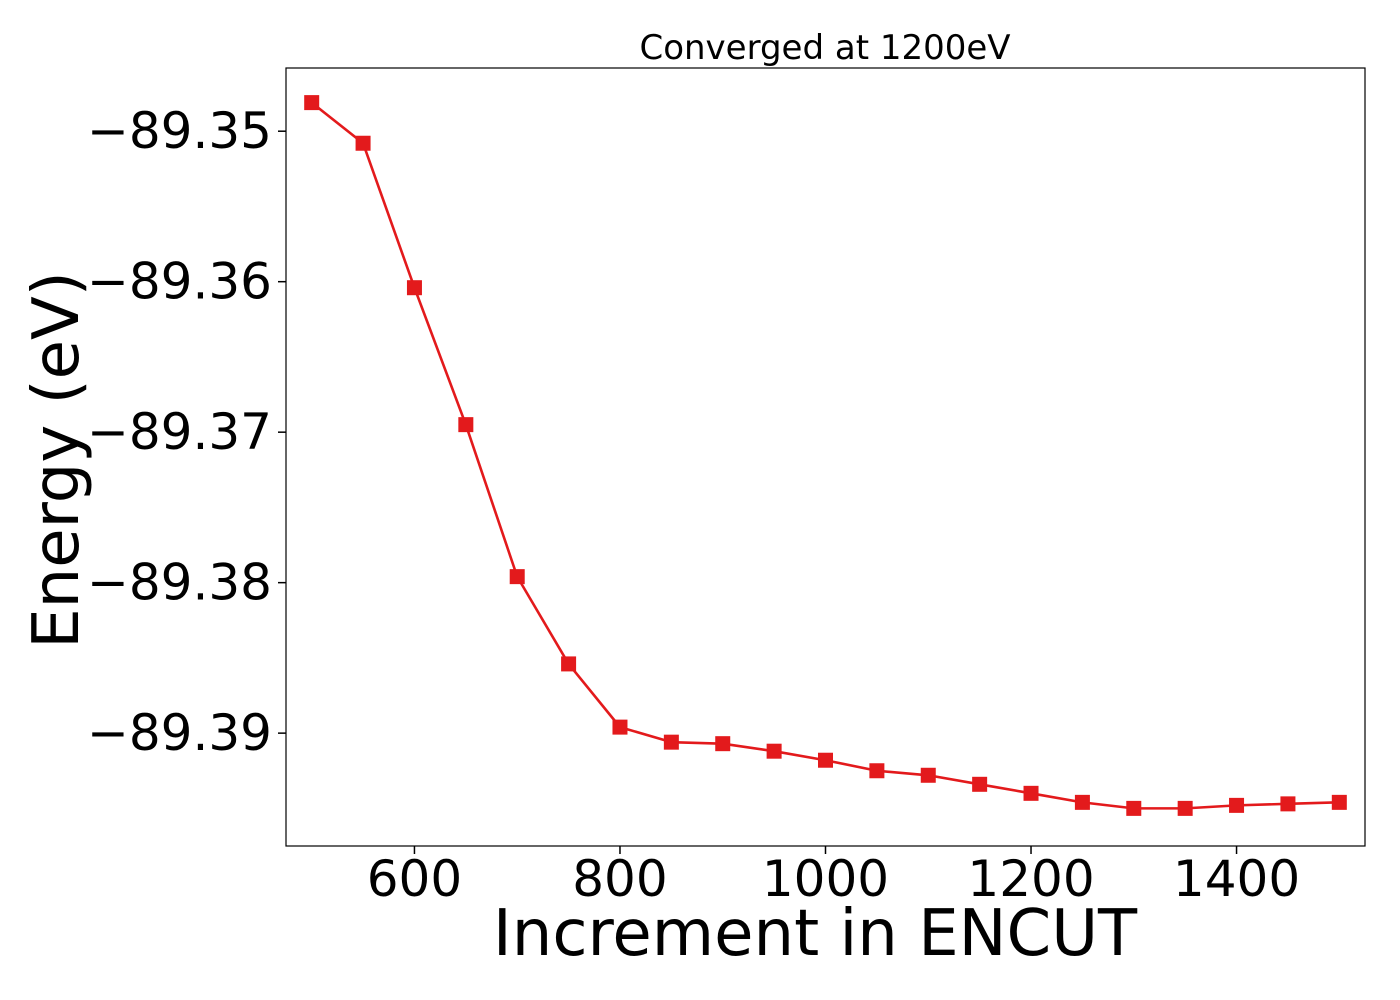 The image size is (1400, 1000). I want to click on y-tick-label: −89.39, so click(179, 733).